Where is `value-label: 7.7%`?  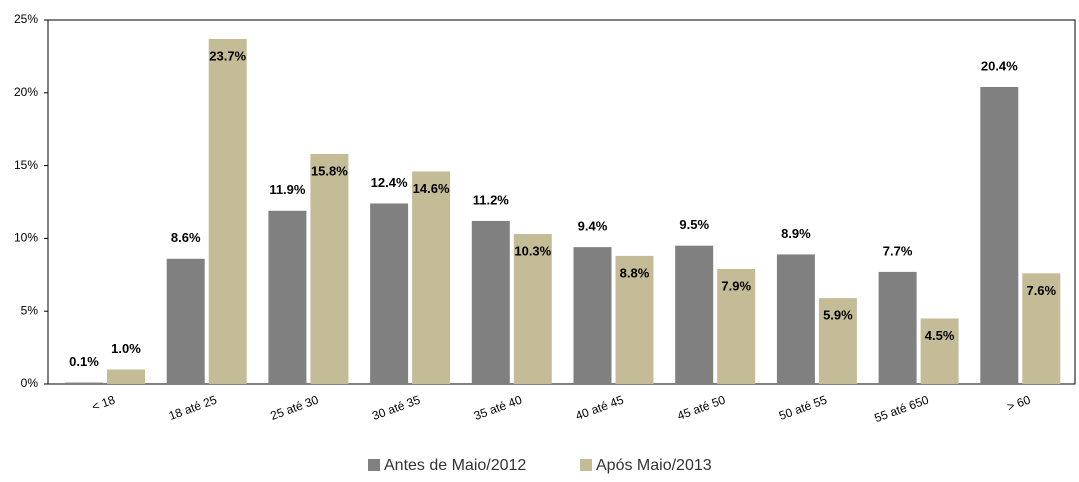
value-label: 7.7% is located at coordinates (898, 250).